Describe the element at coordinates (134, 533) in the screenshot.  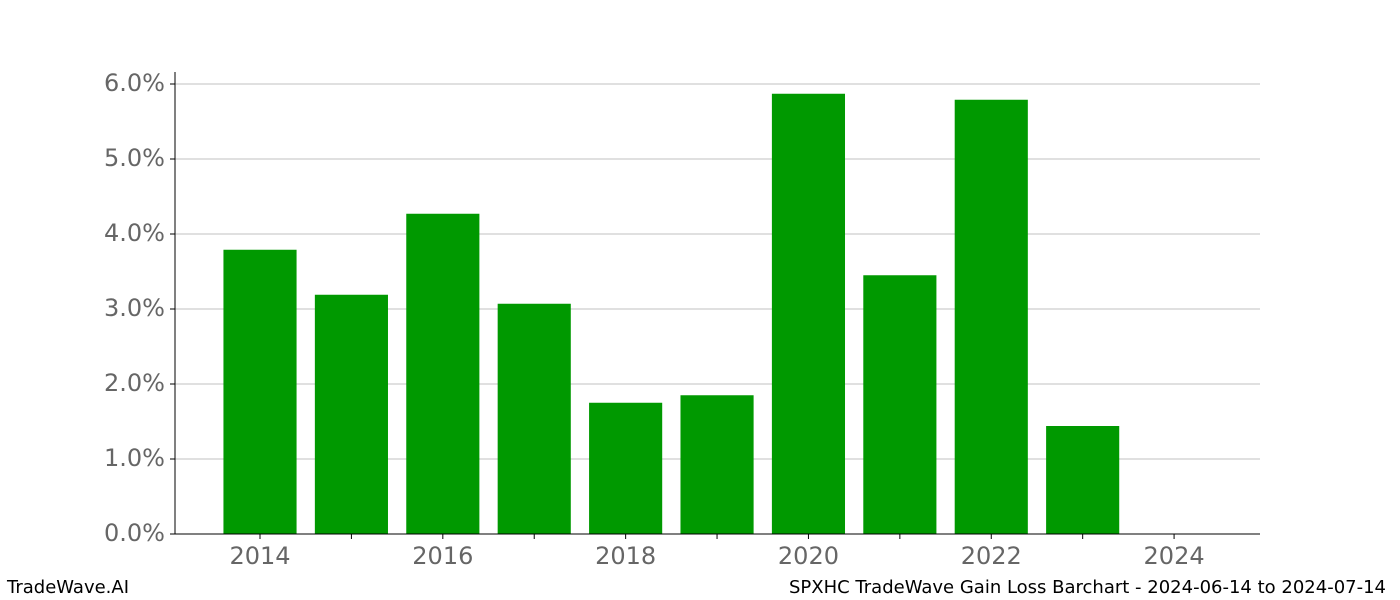
I see `y-tick-label: 0.0%` at that location.